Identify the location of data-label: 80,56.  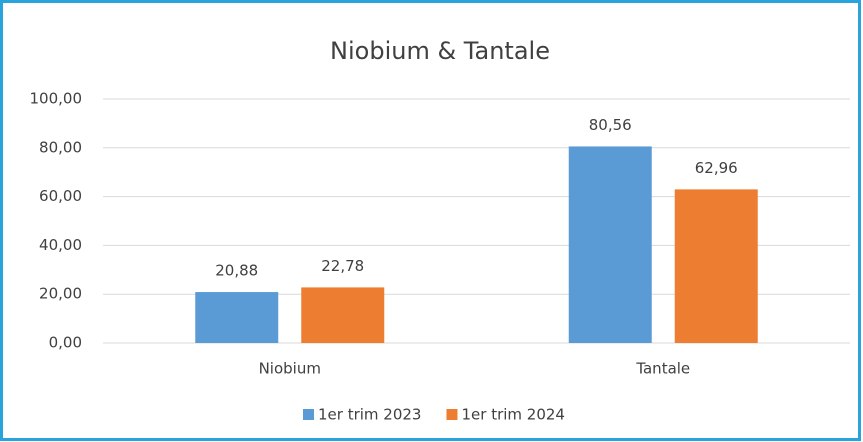
(610, 125).